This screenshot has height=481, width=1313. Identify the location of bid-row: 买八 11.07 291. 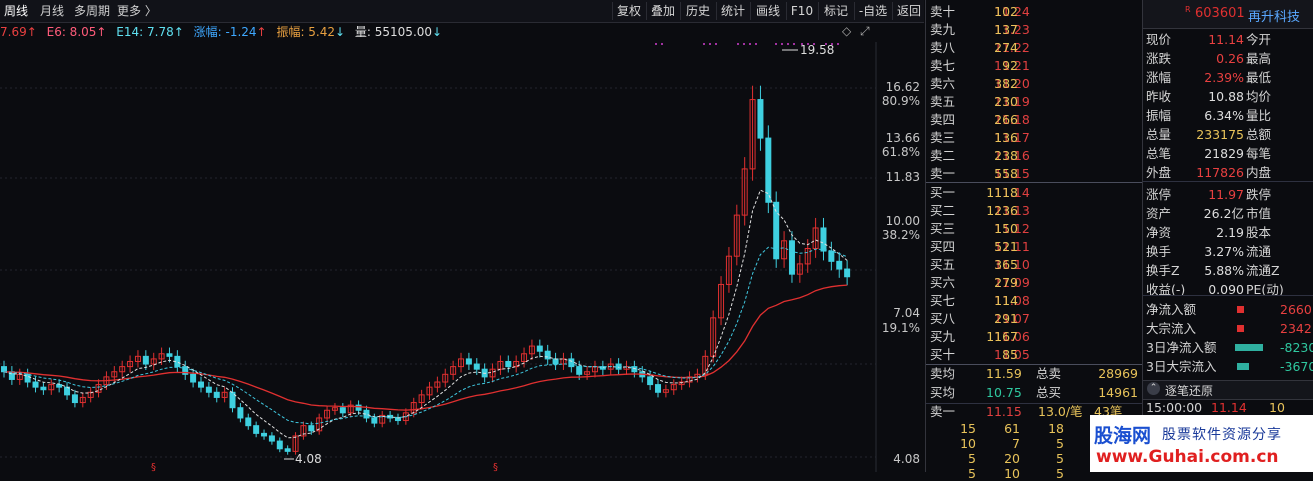
(1034, 318).